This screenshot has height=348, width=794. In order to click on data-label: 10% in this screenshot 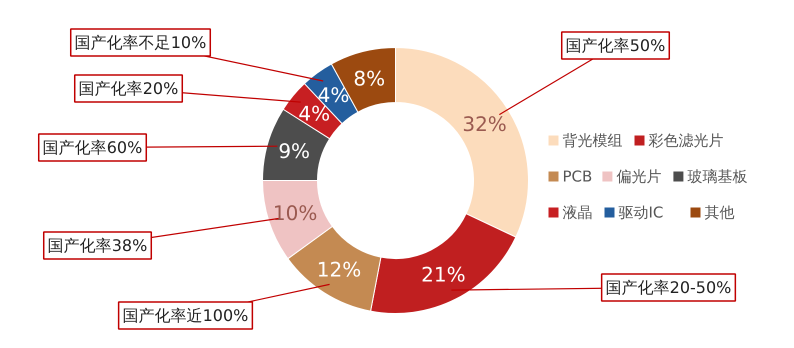, I will do `click(295, 213)`.